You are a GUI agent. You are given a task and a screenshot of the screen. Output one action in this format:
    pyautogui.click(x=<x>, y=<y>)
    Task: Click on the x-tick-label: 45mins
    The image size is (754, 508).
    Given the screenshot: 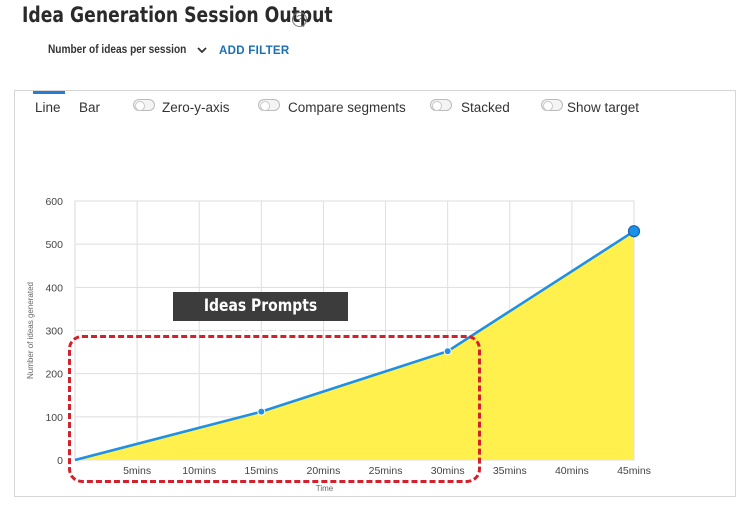 What is the action you would take?
    pyautogui.click(x=634, y=471)
    